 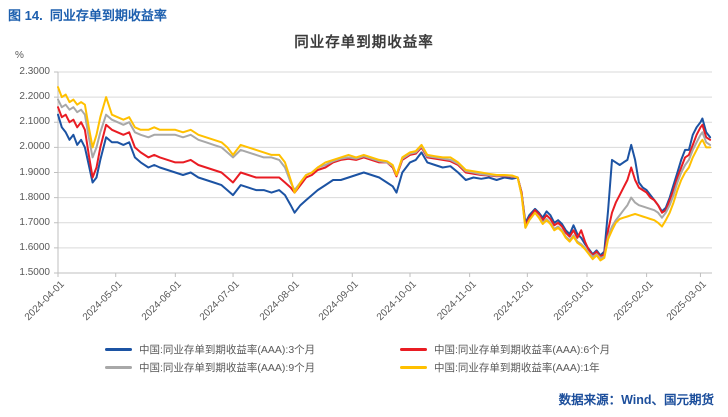 I want to click on legend-label: 中国:同业存单到期收益率(AAA):1年, so click(x=517, y=368).